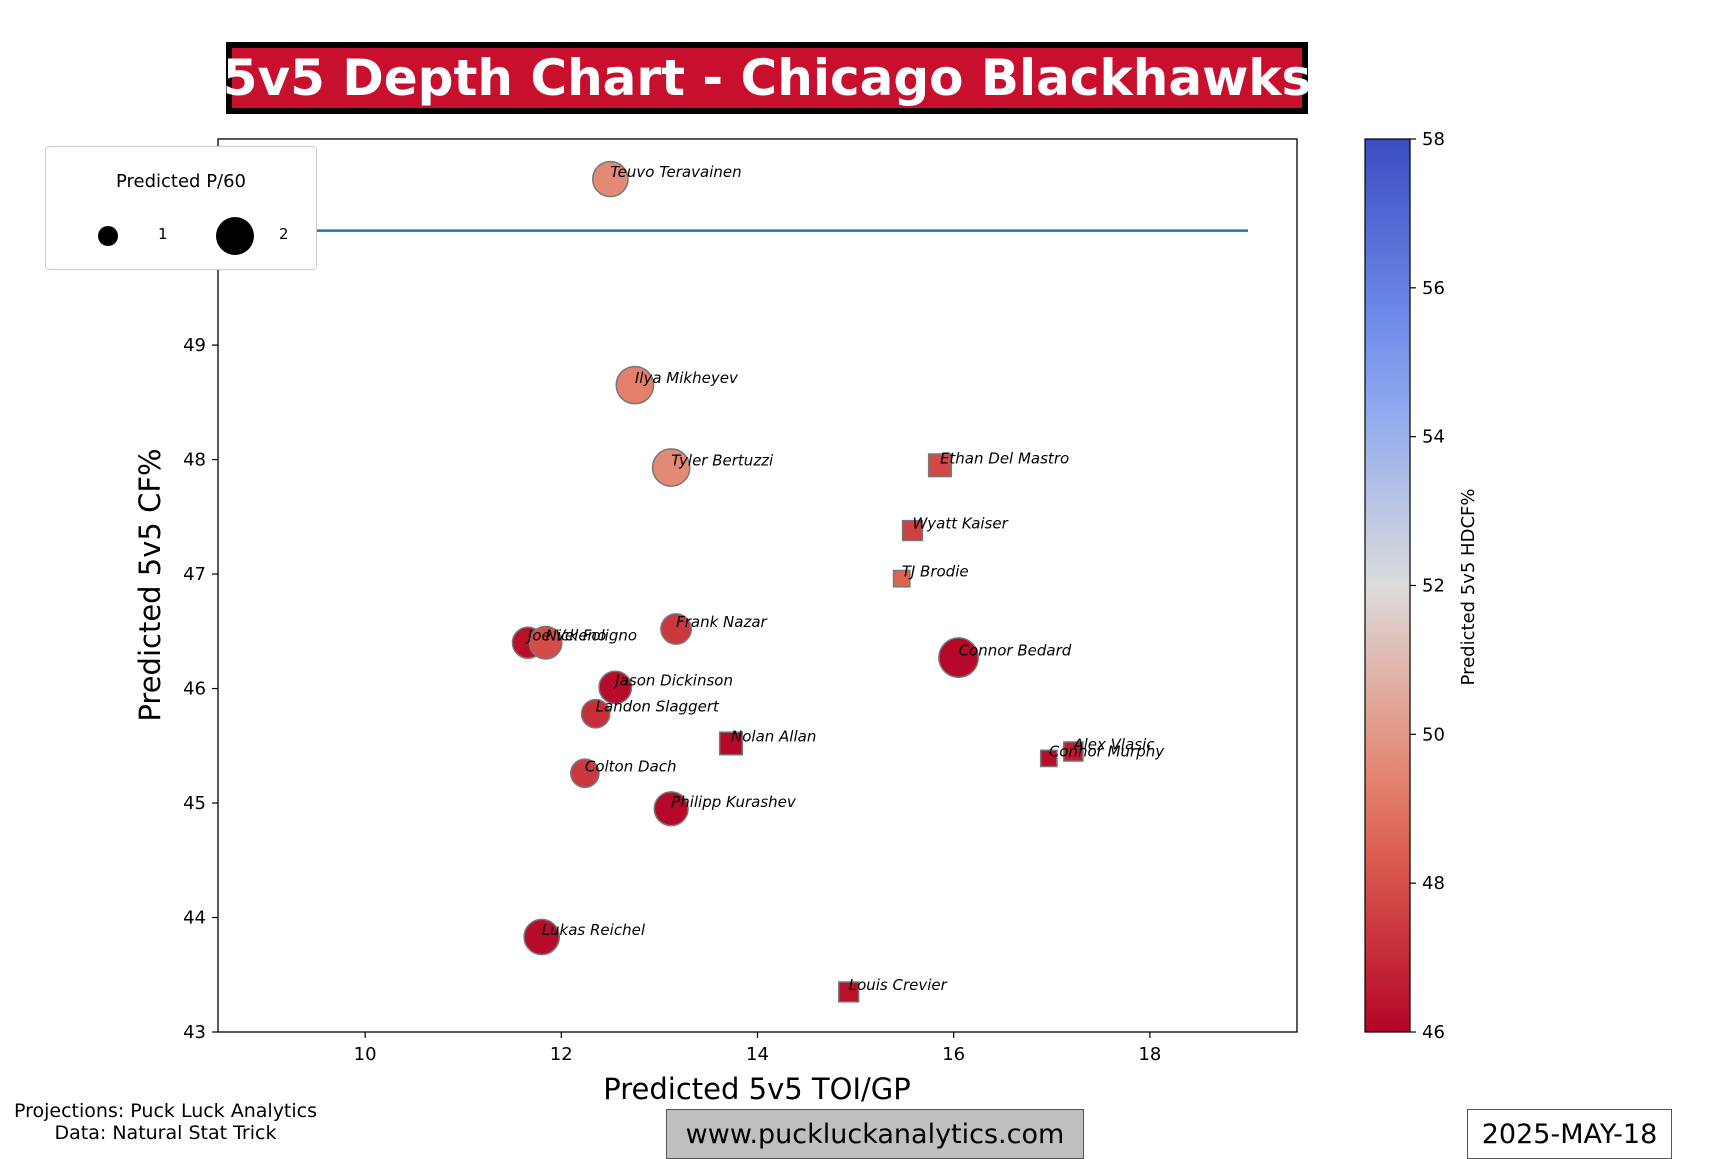 Image resolution: width=1728 pixels, height=1159 pixels. I want to click on player-label: Ethan Del Mastro, so click(1004, 458).